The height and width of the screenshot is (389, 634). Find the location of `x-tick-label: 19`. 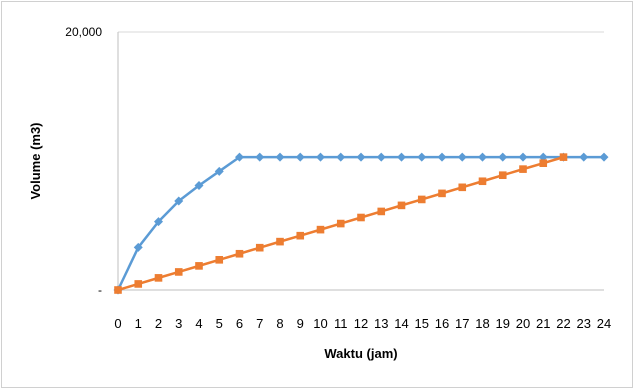

x-tick-label: 19 is located at coordinates (503, 323).